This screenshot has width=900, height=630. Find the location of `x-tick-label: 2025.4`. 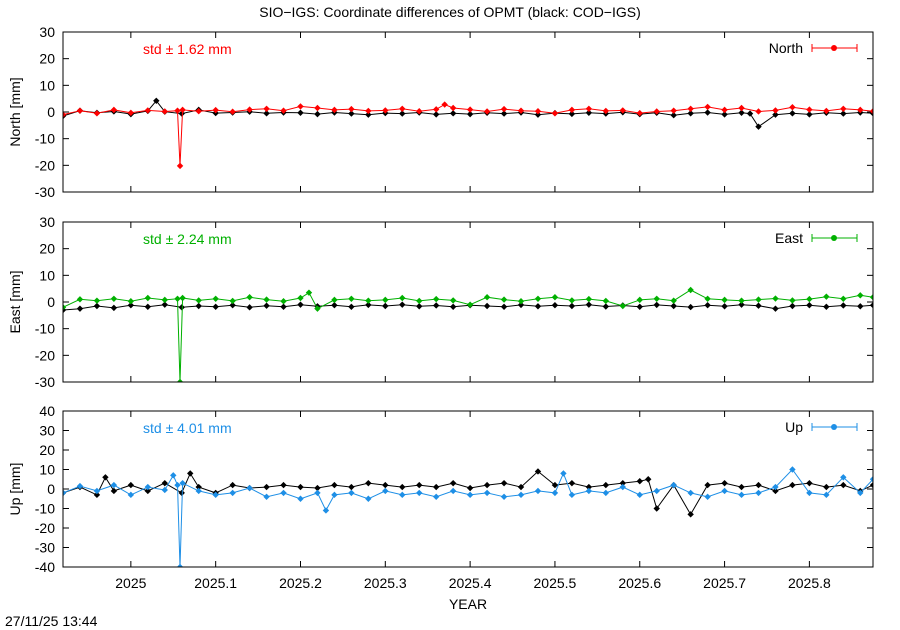

x-tick-label: 2025.4 is located at coordinates (470, 583).